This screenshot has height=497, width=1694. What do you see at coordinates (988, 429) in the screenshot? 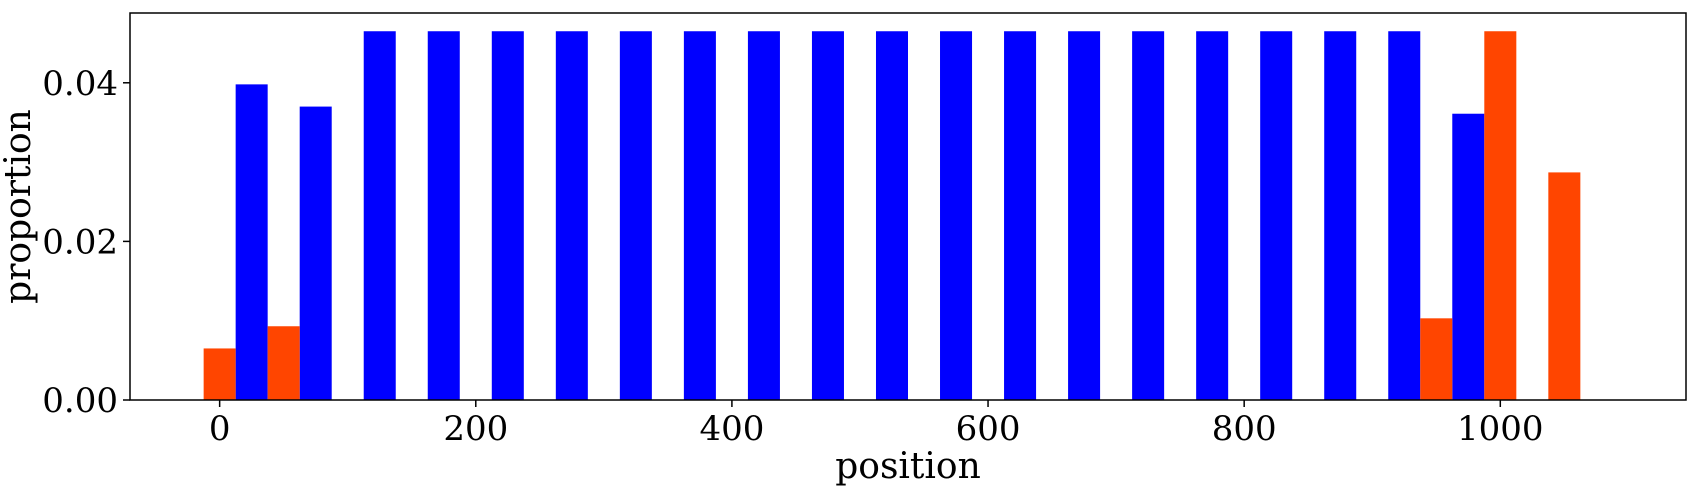
I see `x-tick-label-3: 600` at bounding box center [988, 429].